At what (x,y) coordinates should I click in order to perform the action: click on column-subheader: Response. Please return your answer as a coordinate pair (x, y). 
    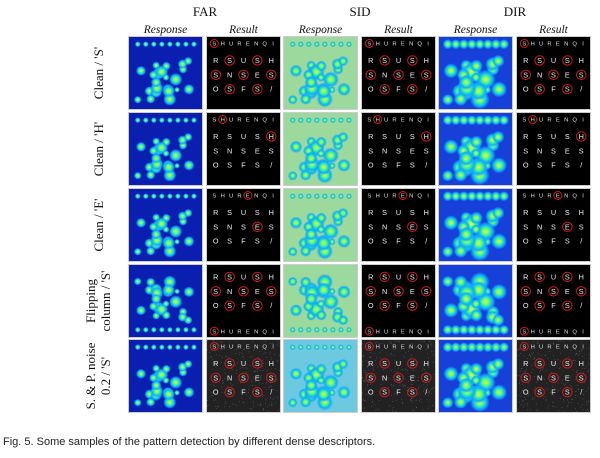
    Looking at the image, I should click on (320, 30).